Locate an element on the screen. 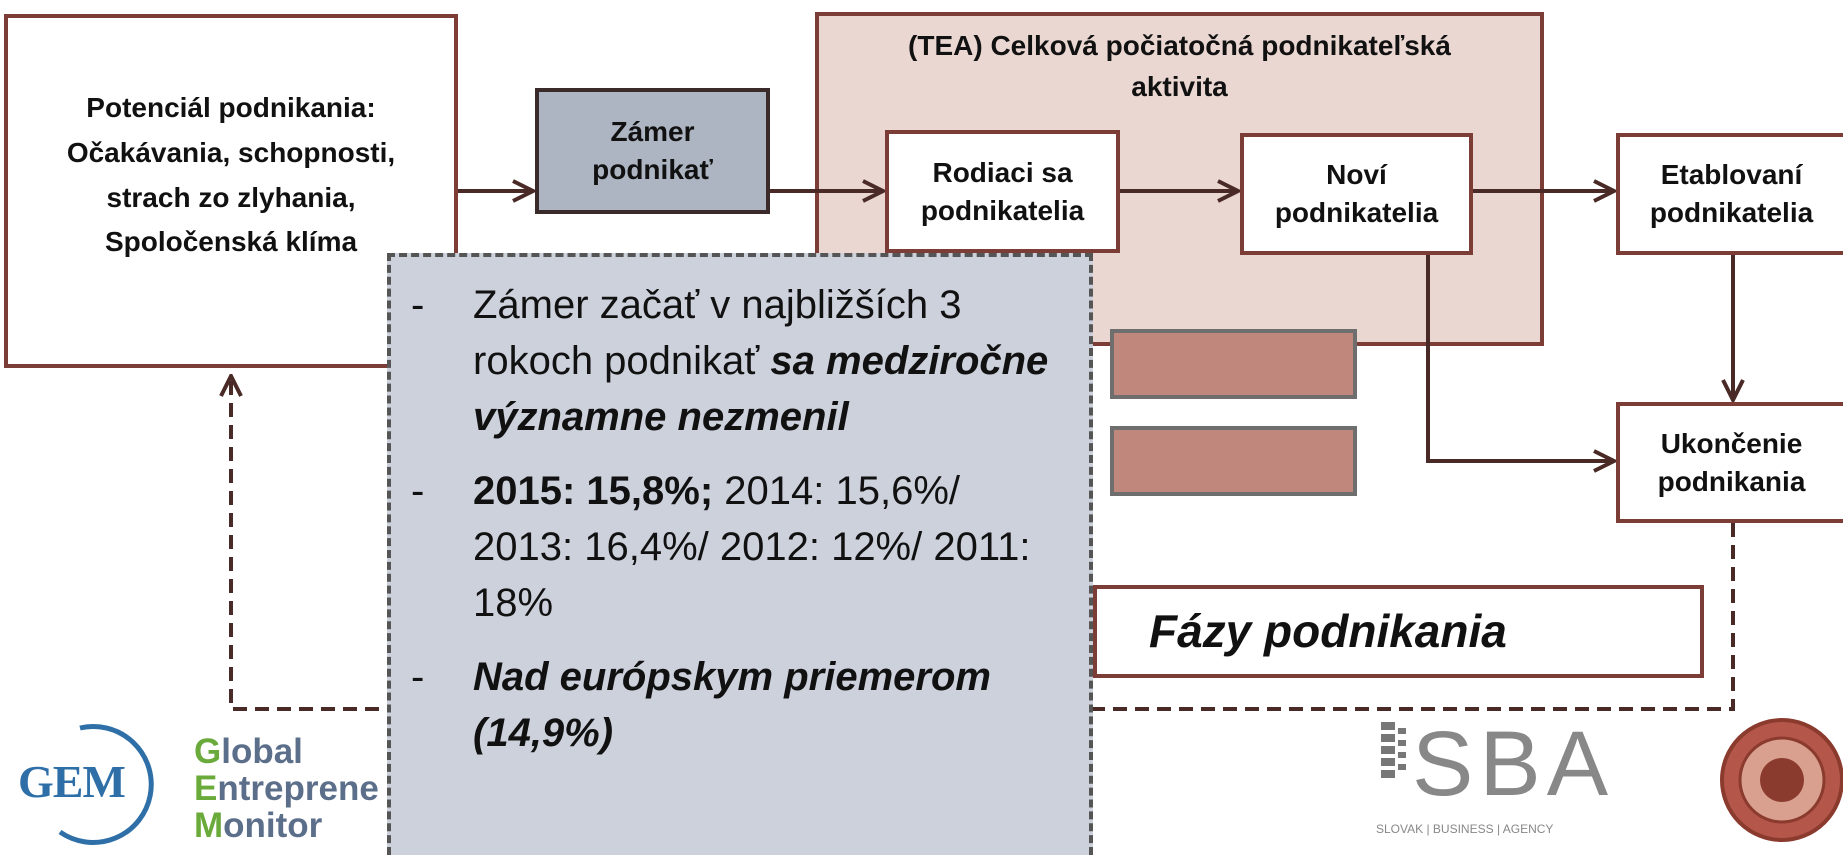  bullet-text: Nad európskym priemerom (14,9%) is located at coordinates (761, 705).